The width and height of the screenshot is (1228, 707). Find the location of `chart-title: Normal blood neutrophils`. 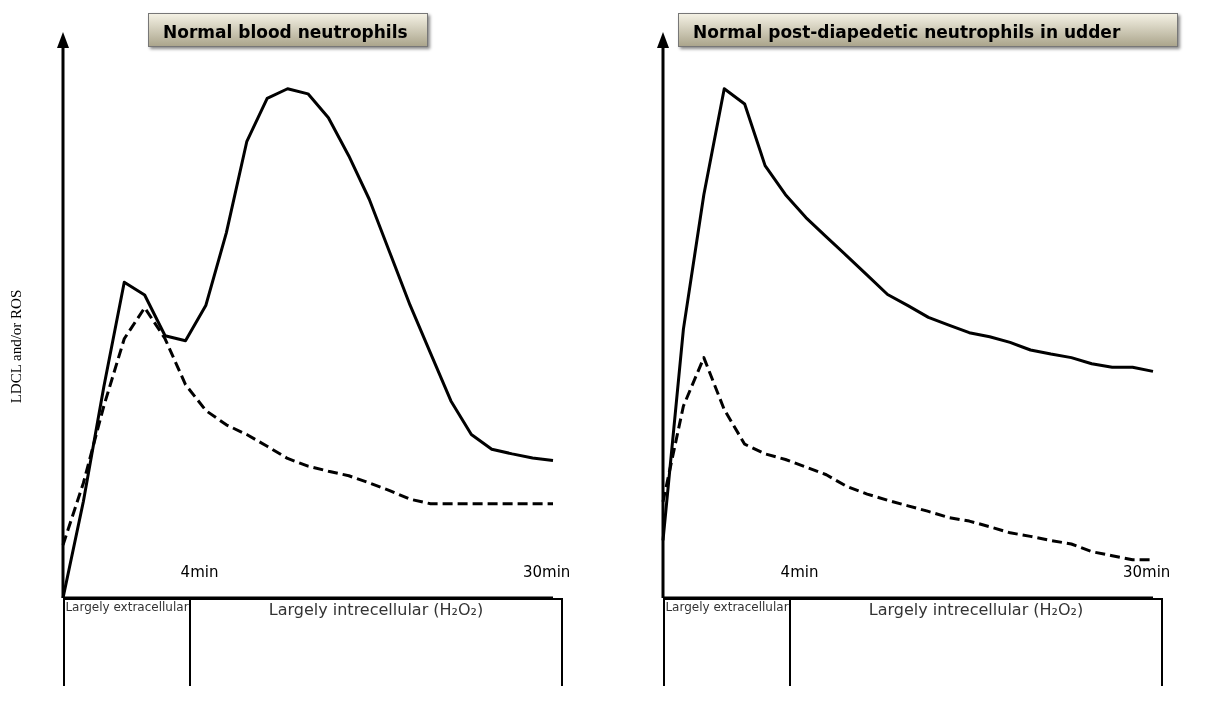

chart-title: Normal blood neutrophils is located at coordinates (288, 30).